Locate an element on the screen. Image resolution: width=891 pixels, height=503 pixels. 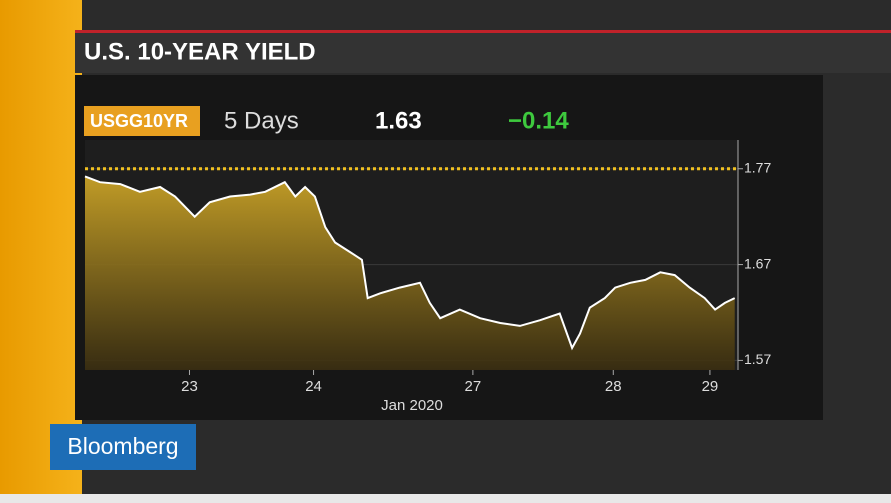
logo-box is located at coordinates (123, 447).